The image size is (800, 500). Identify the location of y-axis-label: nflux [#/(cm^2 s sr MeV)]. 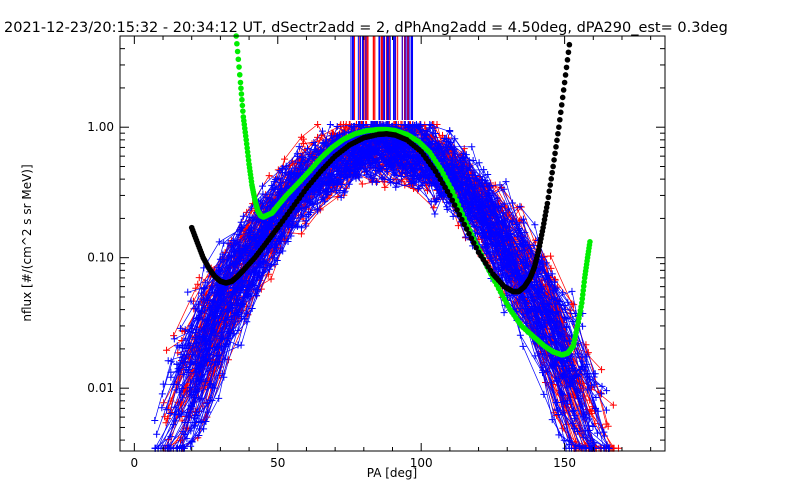
(27, 242).